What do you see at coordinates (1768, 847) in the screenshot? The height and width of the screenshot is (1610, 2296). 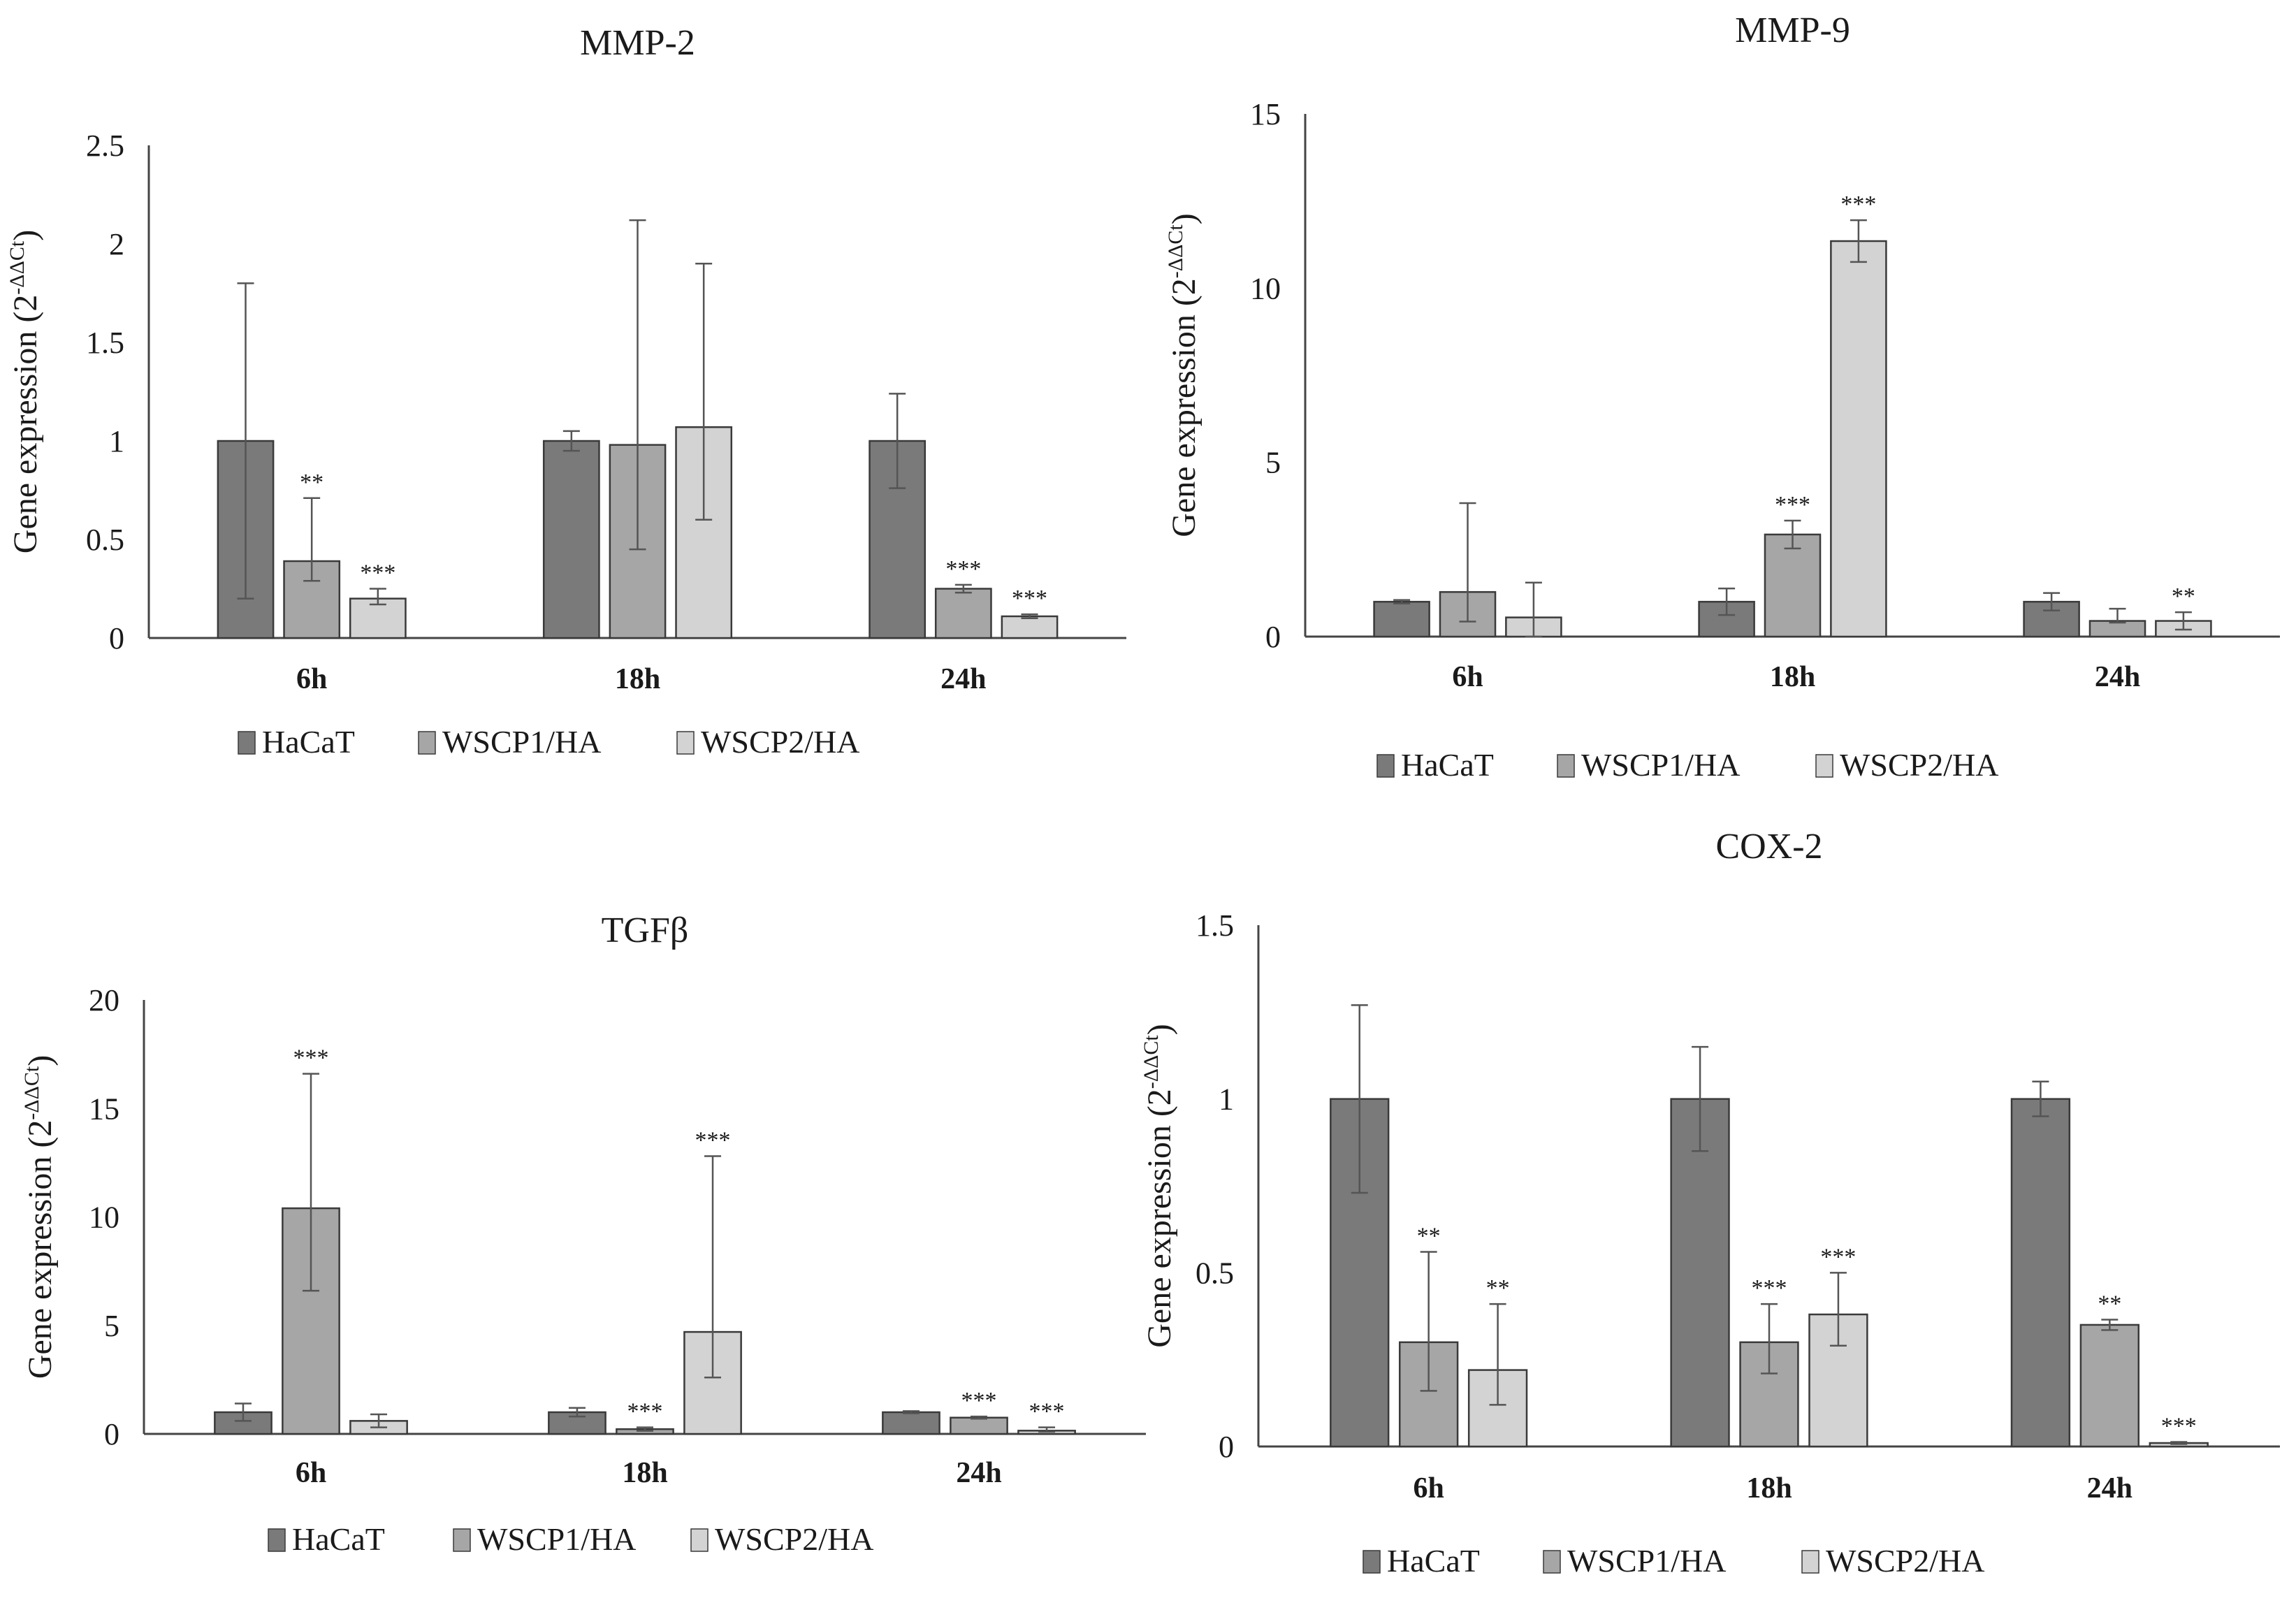 I see `chart-title: COX-2` at bounding box center [1768, 847].